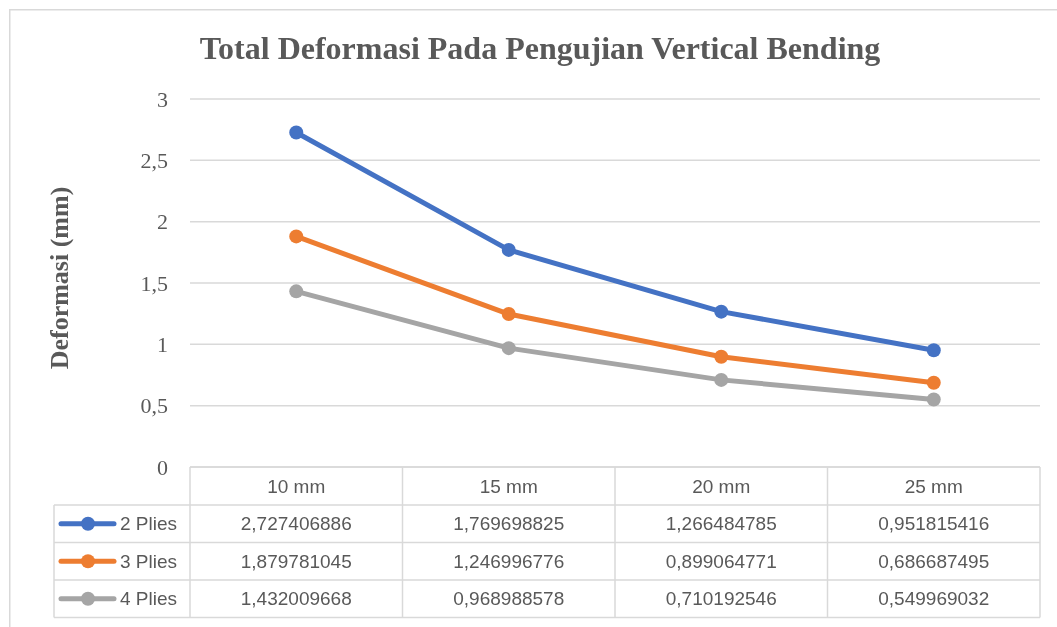 The height and width of the screenshot is (627, 1057). I want to click on legend-label: 4 Plies, so click(149, 599).